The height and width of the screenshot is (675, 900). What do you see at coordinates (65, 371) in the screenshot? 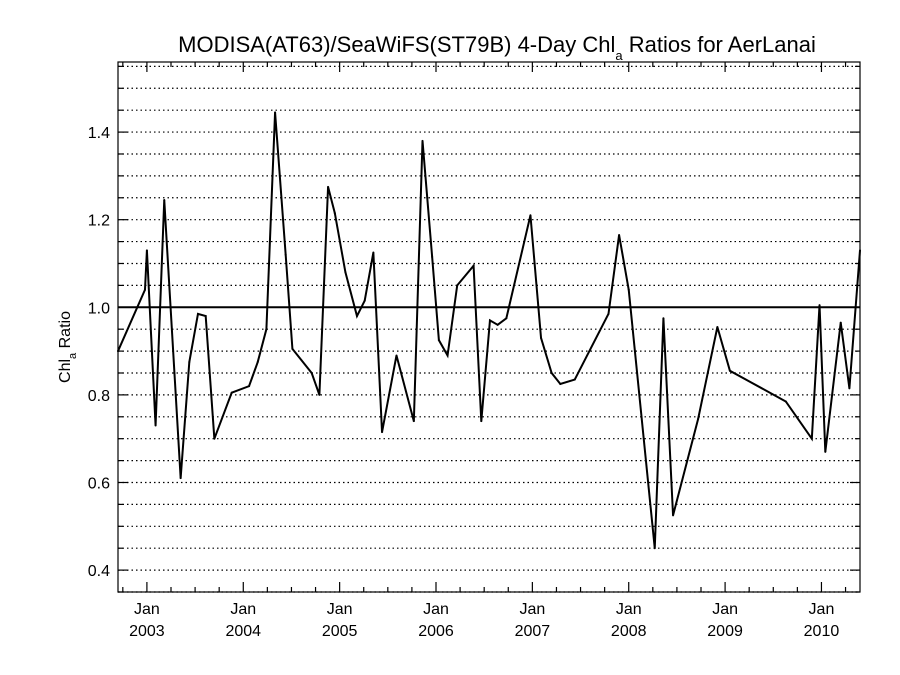
I see `y-axis-label-main: Chl` at bounding box center [65, 371].